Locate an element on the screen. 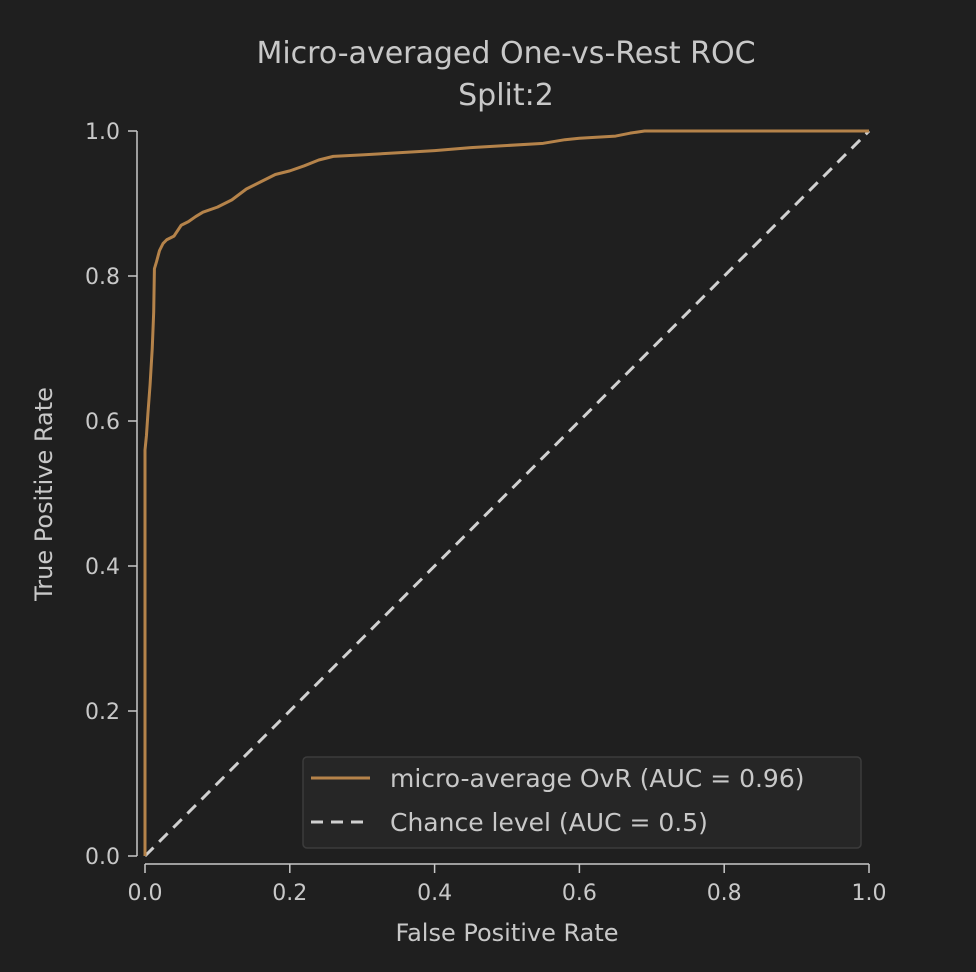 The height and width of the screenshot is (972, 976). y-axis-label: True Positive Rate is located at coordinates (44, 494).